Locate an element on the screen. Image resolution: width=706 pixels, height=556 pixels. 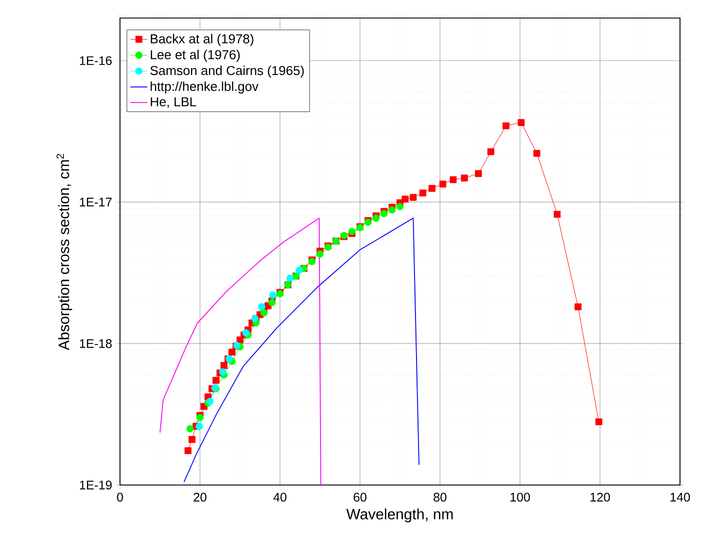
x-tick-label: 140 is located at coordinates (680, 497).